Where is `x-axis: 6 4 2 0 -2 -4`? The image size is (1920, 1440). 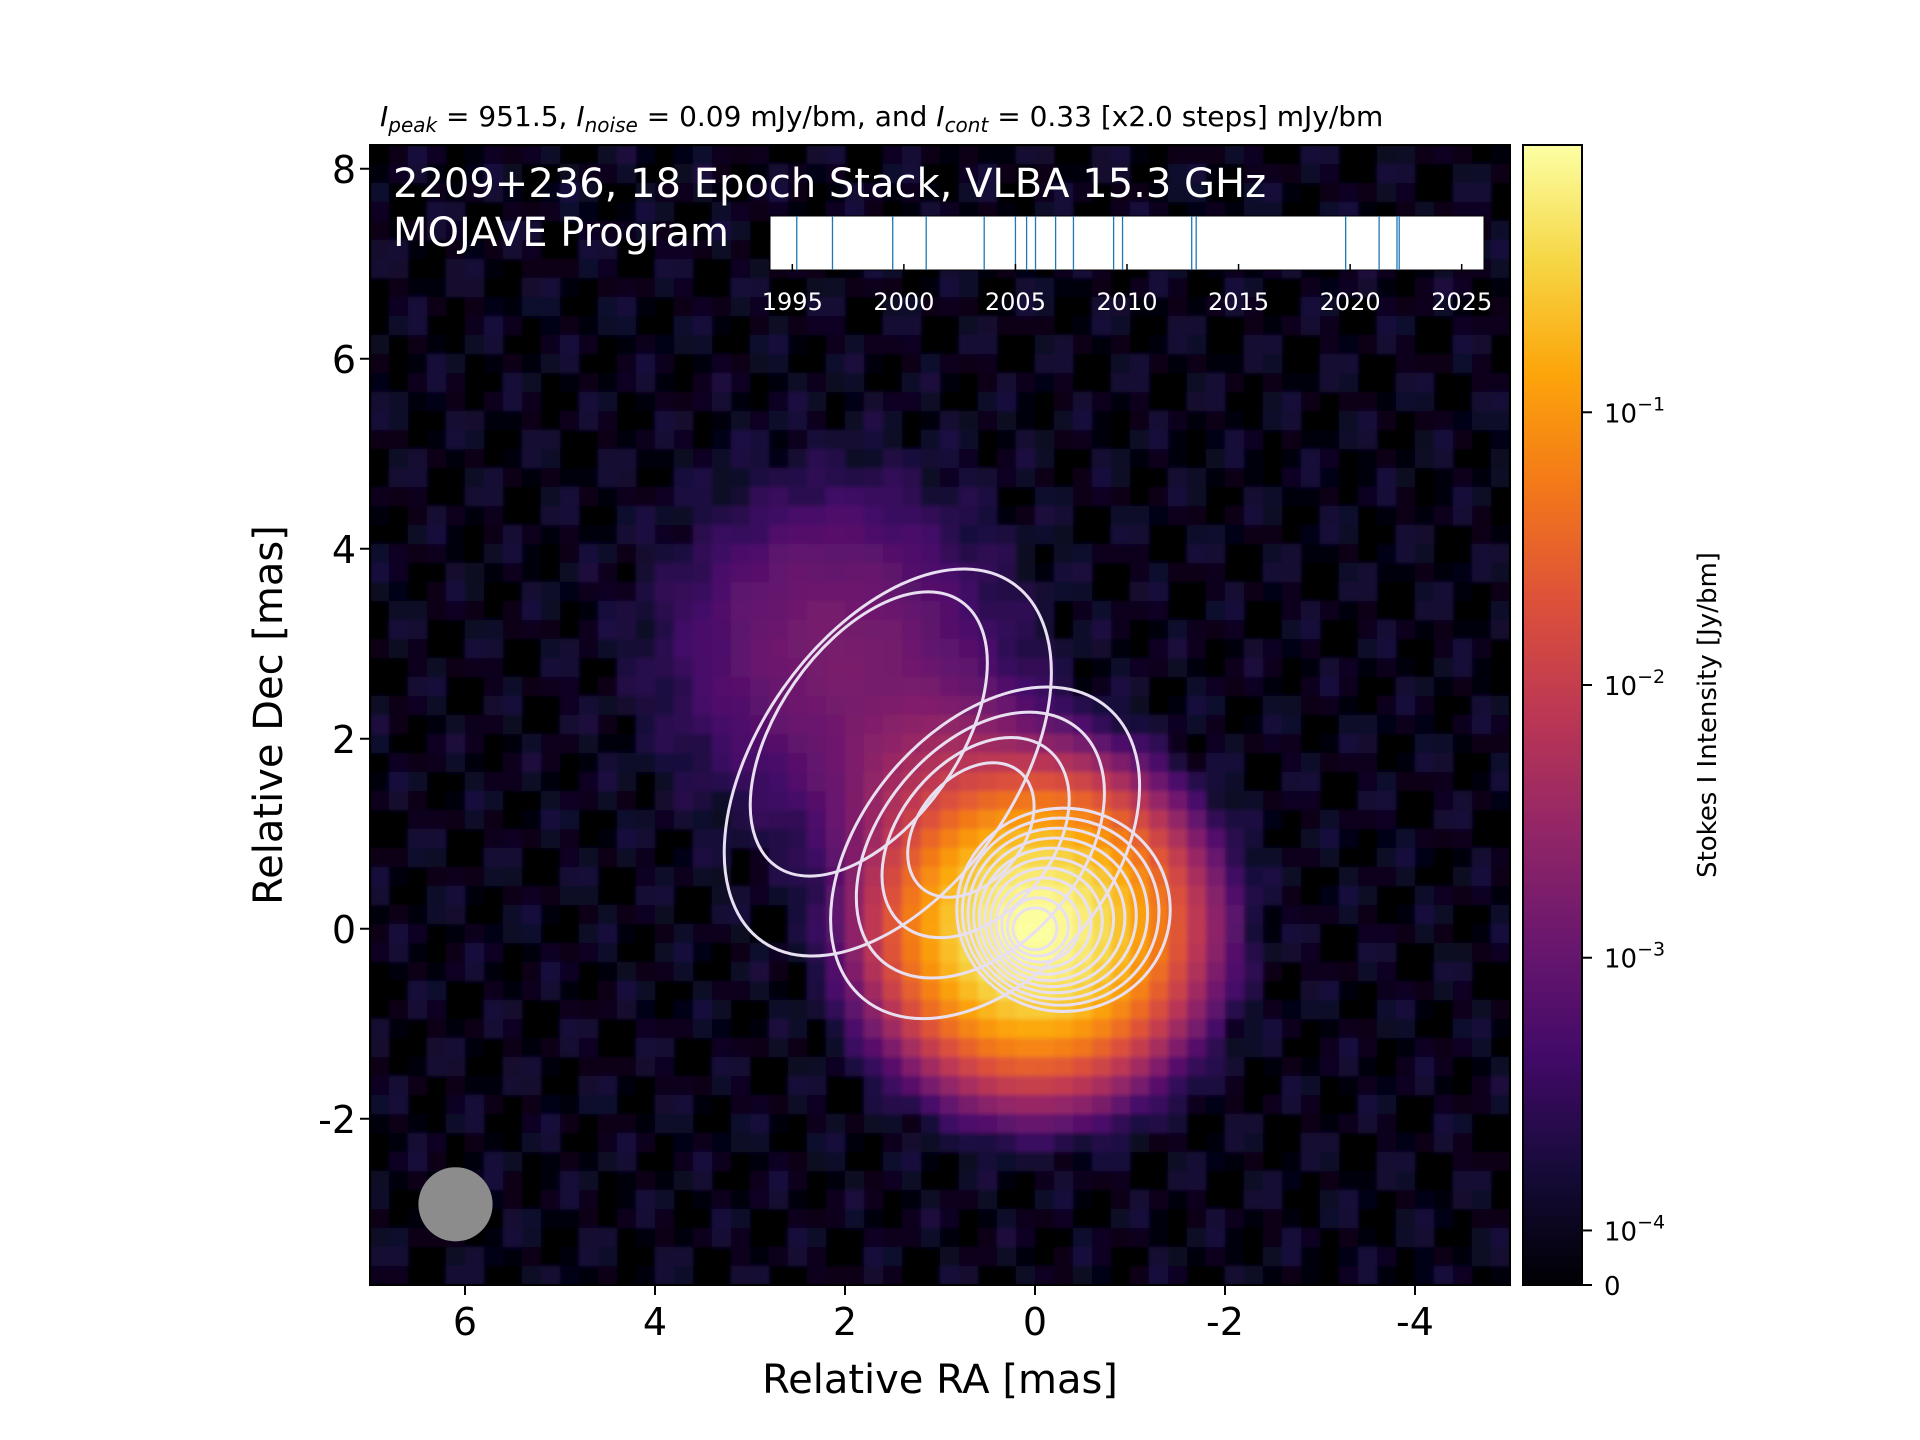
x-axis: 6 4 2 0 -2 -4 is located at coordinates (943, 1314).